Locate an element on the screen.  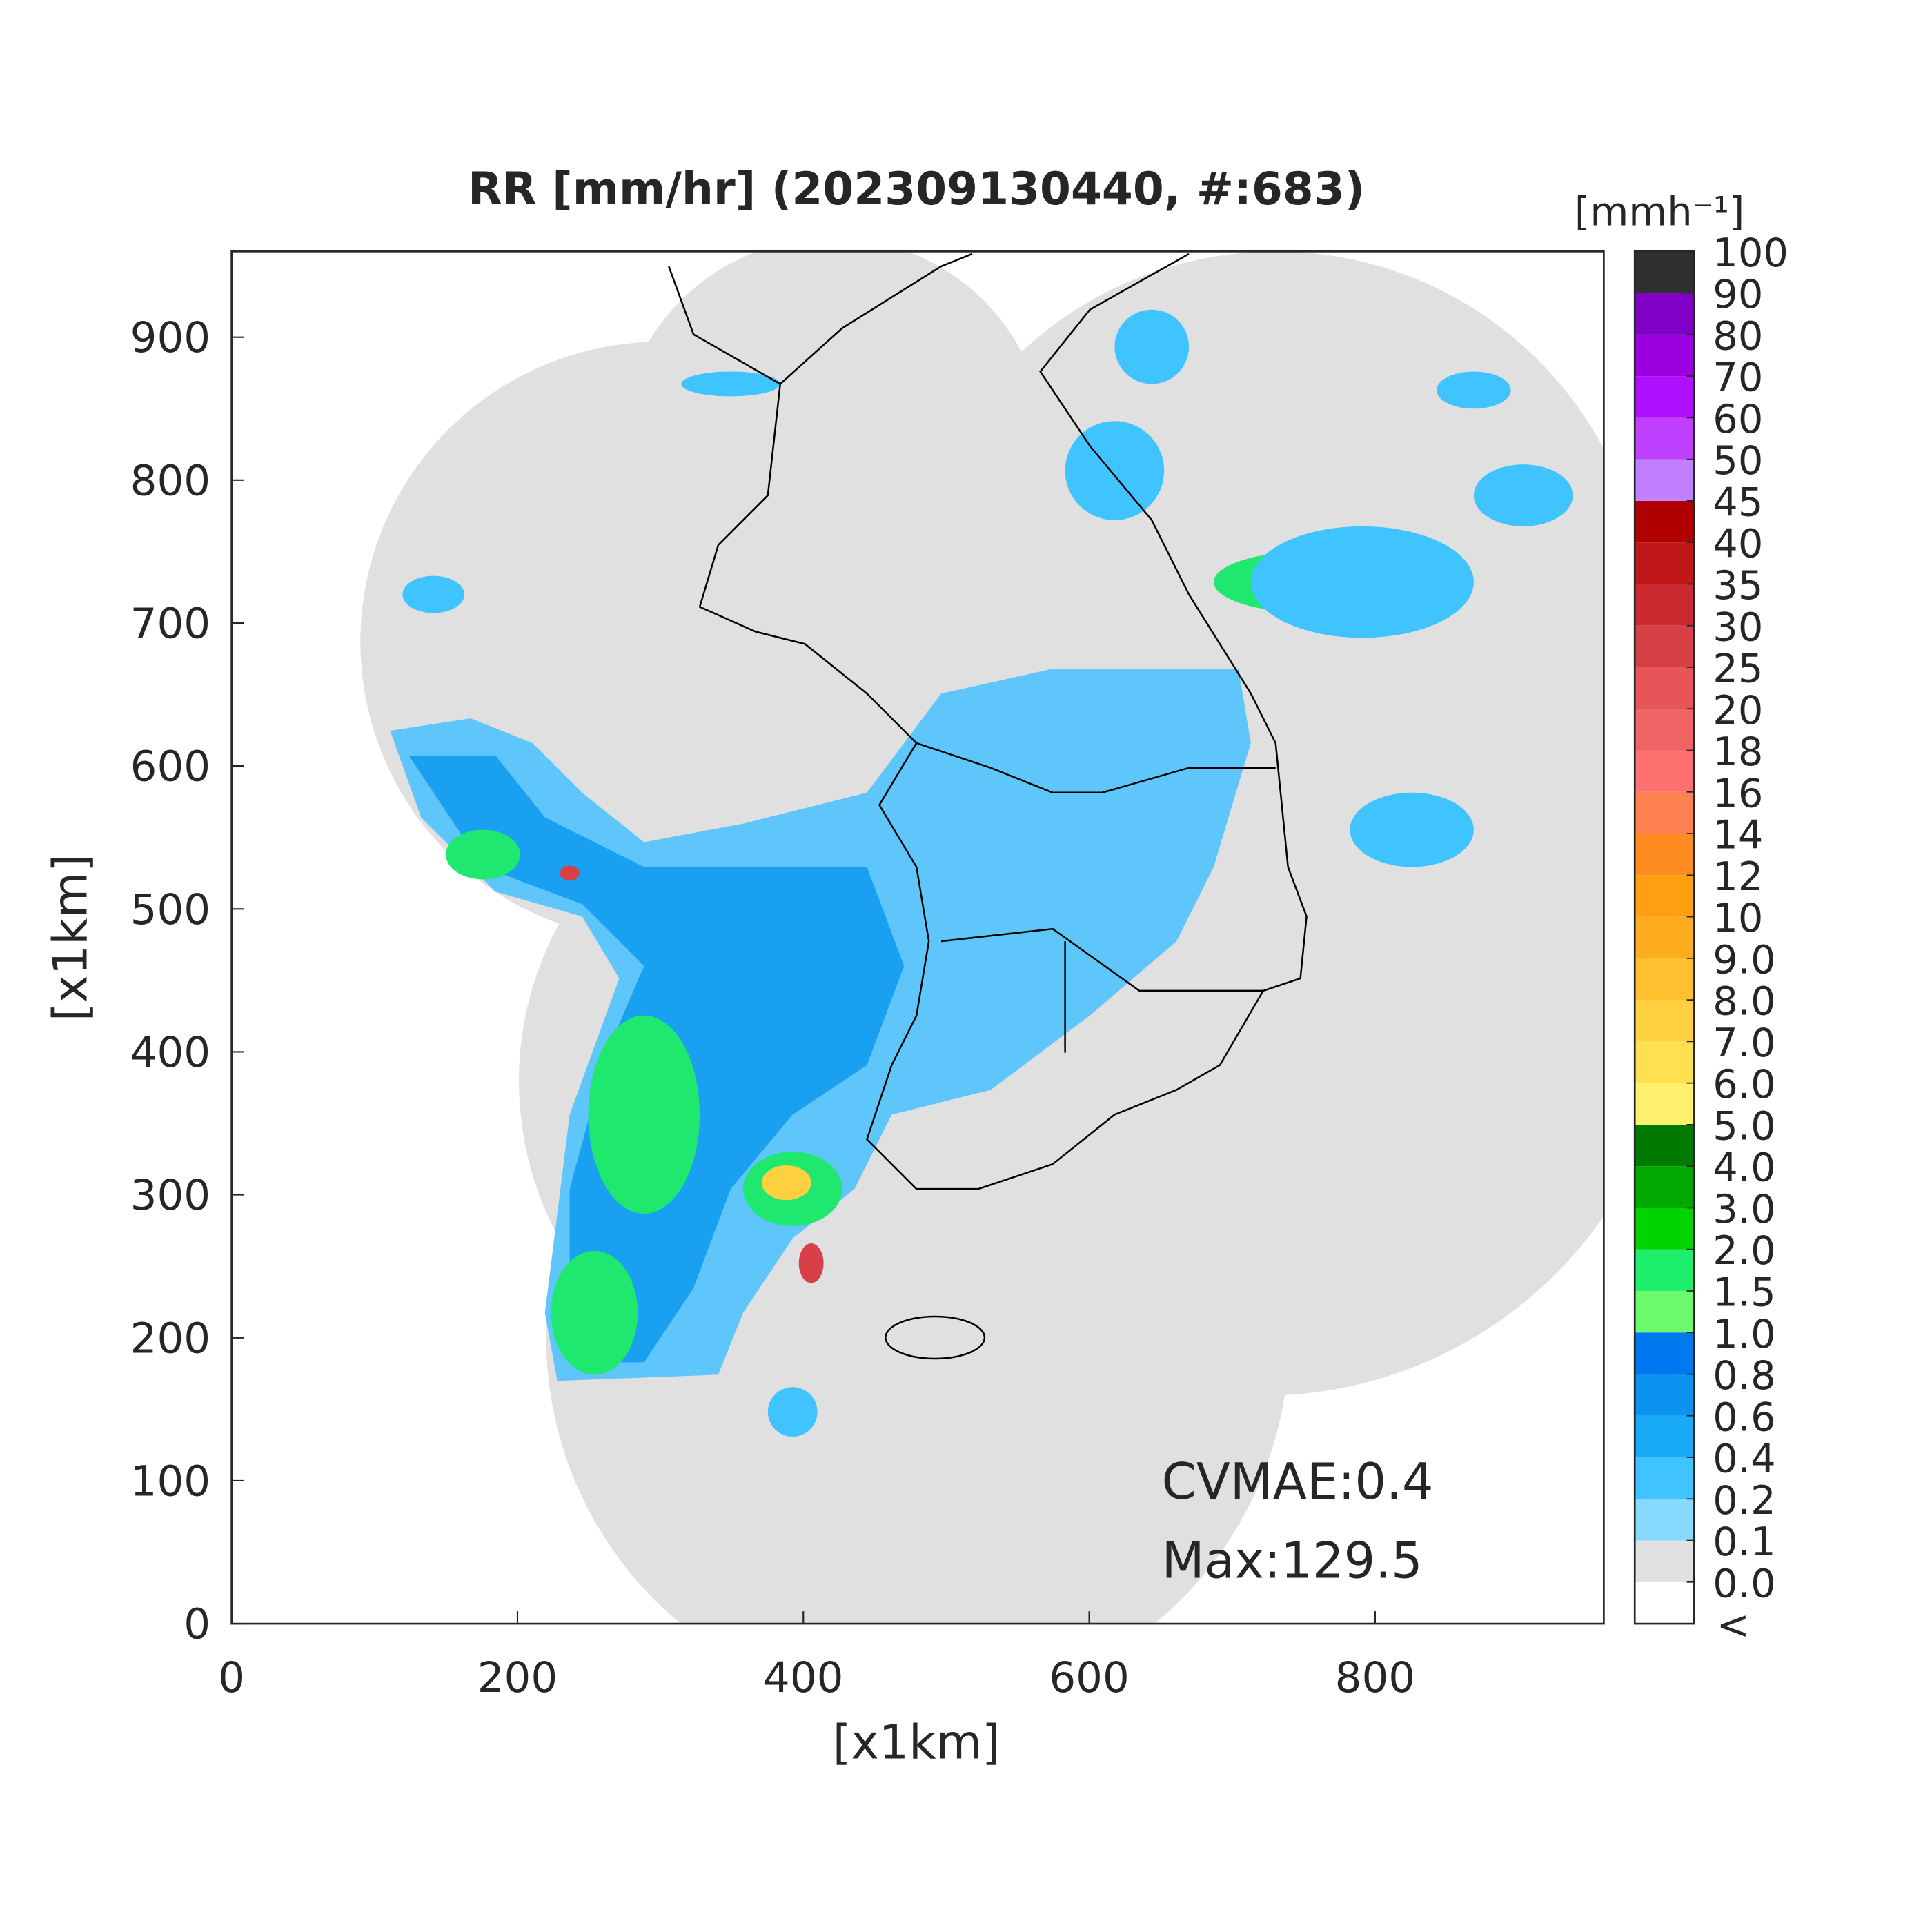
annotation: Max:129.5 is located at coordinates (1292, 1561).